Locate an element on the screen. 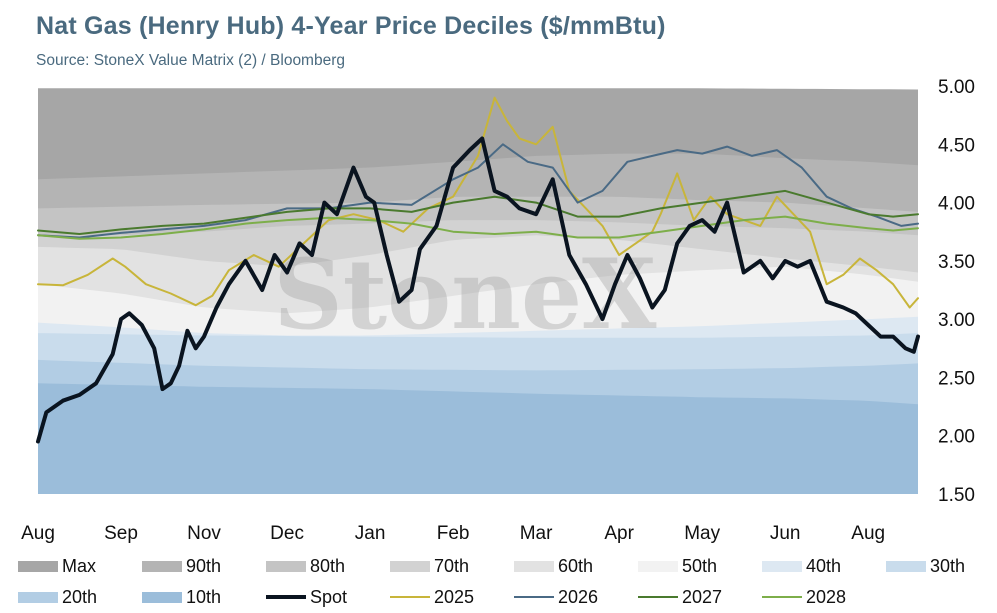 Image resolution: width=997 pixels, height=613 pixels. y-tick-label: 5.00 is located at coordinates (956, 87).